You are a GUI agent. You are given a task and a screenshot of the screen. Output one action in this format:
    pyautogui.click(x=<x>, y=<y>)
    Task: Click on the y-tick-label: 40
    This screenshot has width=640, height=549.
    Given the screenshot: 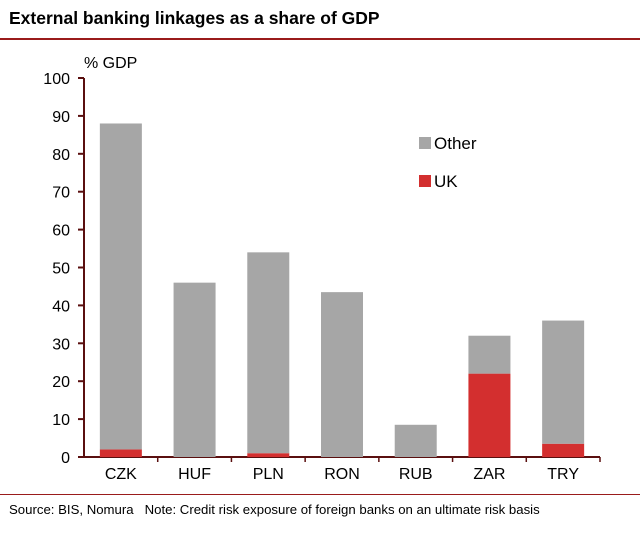 What is the action you would take?
    pyautogui.click(x=61, y=306)
    